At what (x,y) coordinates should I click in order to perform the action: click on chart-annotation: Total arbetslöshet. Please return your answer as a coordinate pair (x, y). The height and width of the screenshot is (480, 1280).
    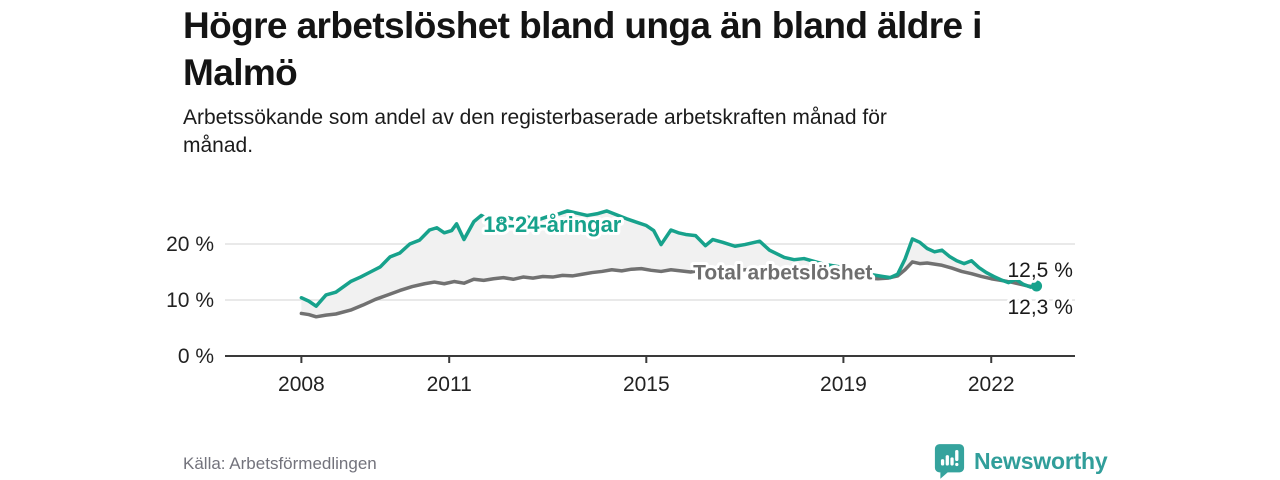
    Looking at the image, I should click on (782, 272).